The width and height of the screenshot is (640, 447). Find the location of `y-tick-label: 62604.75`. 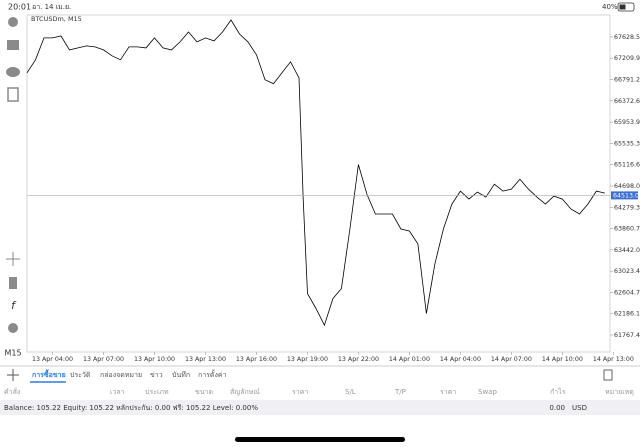

y-tick-label: 62604.75 is located at coordinates (627, 292).